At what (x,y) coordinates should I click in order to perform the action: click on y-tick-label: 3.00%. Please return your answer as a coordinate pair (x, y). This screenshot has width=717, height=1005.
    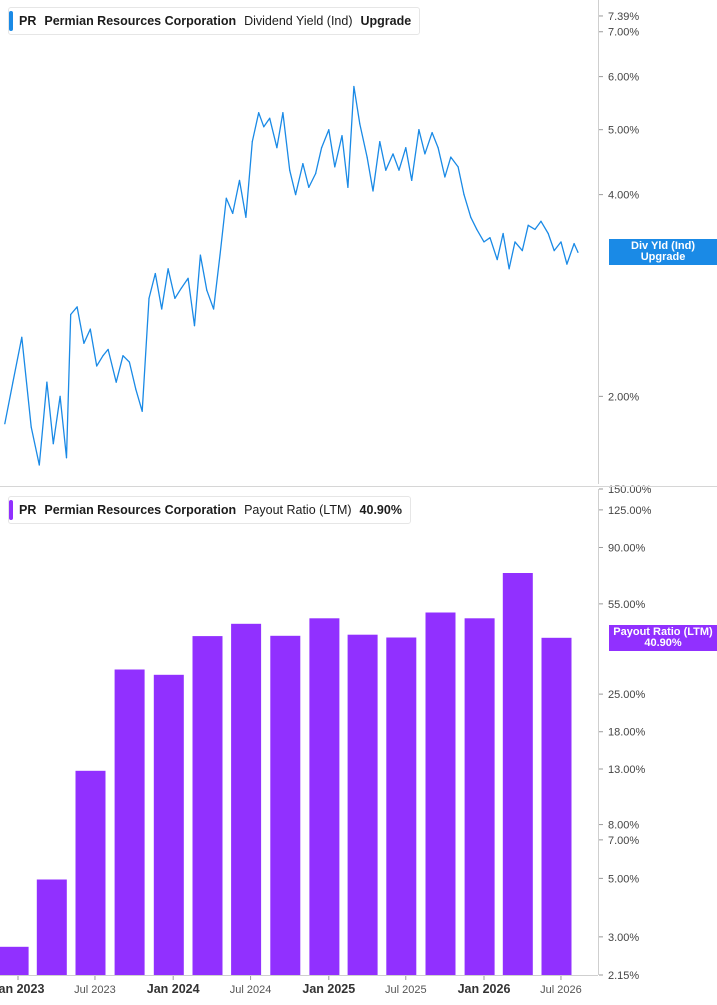
    Looking at the image, I should click on (623, 938).